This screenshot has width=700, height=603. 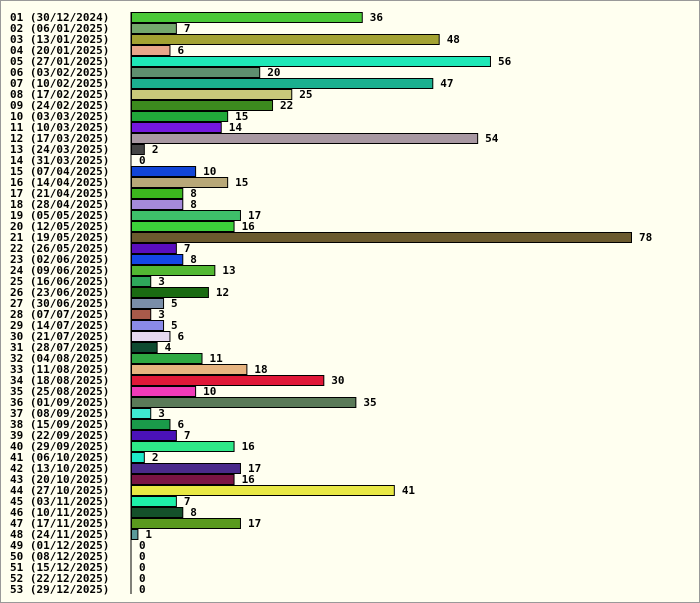 What do you see at coordinates (59, 237) in the screenshot?
I see `category-label: 21 (19/05/2025)` at bounding box center [59, 237].